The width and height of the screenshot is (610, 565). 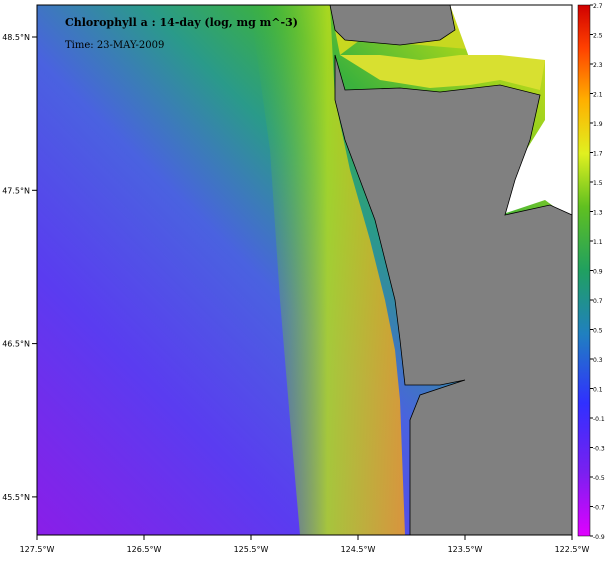 What do you see at coordinates (572, 549) in the screenshot?
I see `lon-label: 122.5°W` at bounding box center [572, 549].